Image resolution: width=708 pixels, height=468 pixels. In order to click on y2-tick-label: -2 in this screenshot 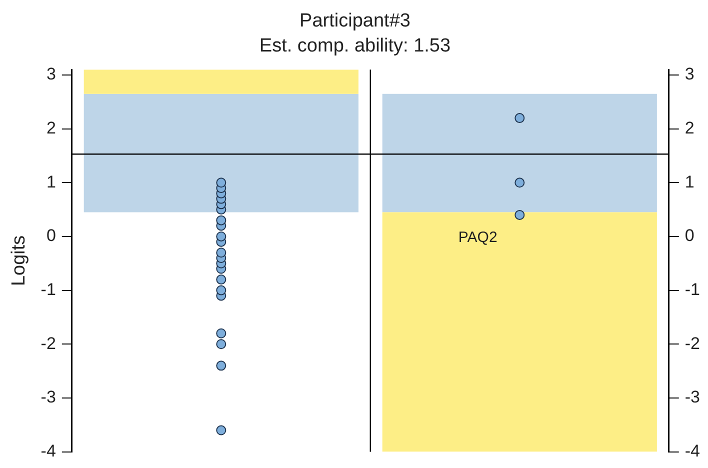, I will do `click(692, 343)`.